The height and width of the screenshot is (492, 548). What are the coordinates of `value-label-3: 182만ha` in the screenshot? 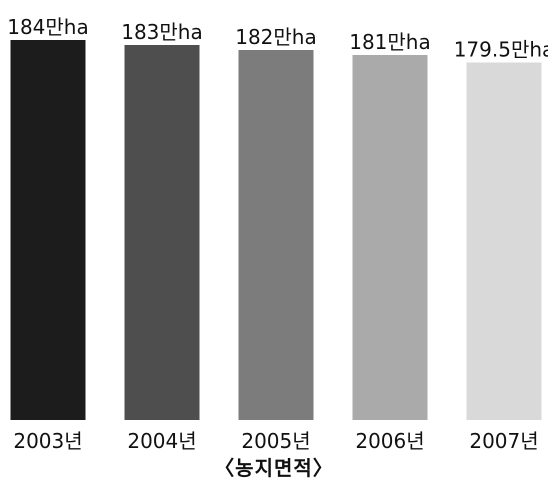 It's located at (276, 37).